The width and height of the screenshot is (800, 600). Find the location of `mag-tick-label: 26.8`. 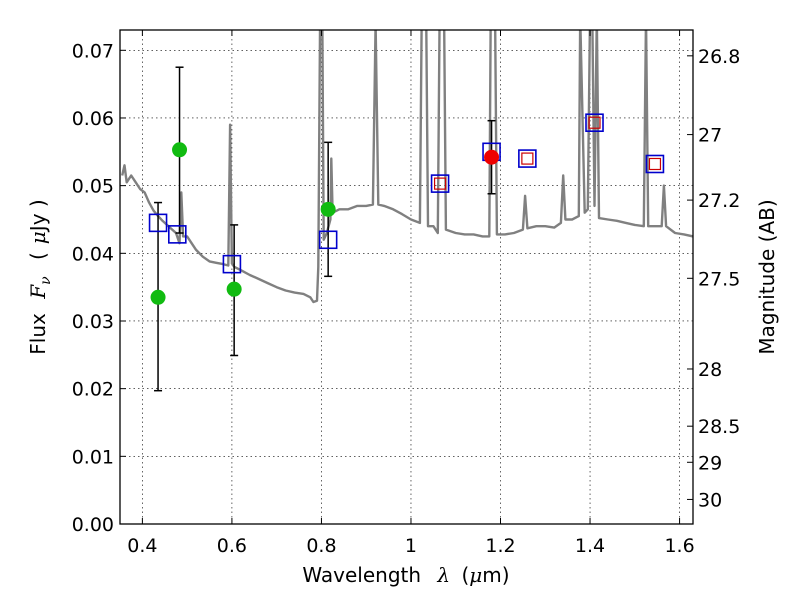

mag-tick-label: 26.8 is located at coordinates (719, 57).